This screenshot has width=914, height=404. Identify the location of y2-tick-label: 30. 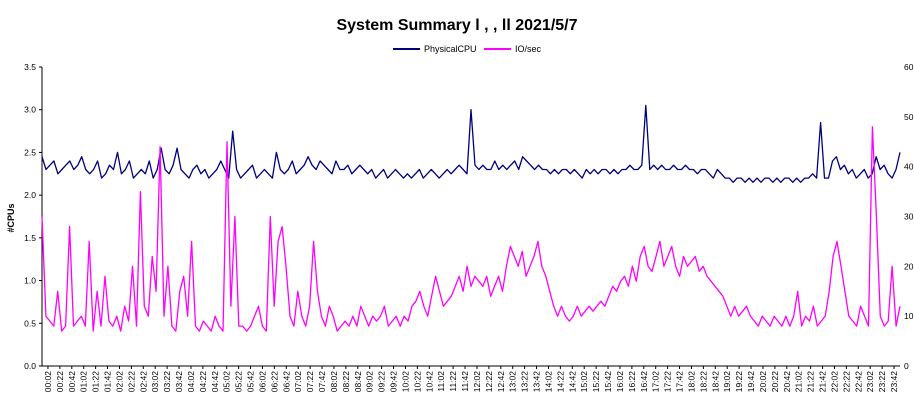
(909, 217).